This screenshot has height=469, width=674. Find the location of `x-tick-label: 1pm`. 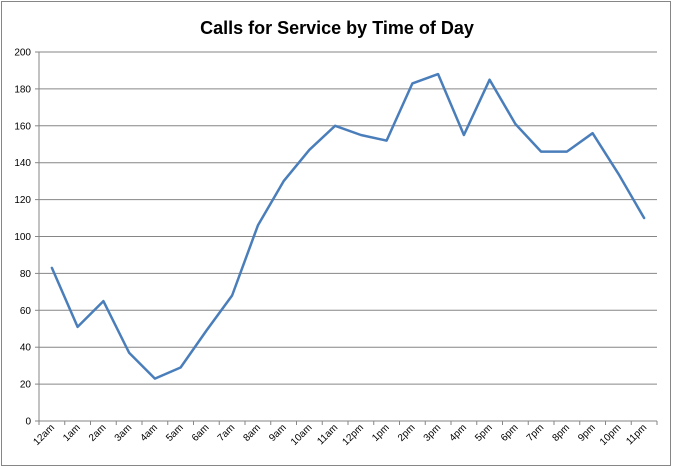

x-tick-label: 1pm is located at coordinates (381, 433).